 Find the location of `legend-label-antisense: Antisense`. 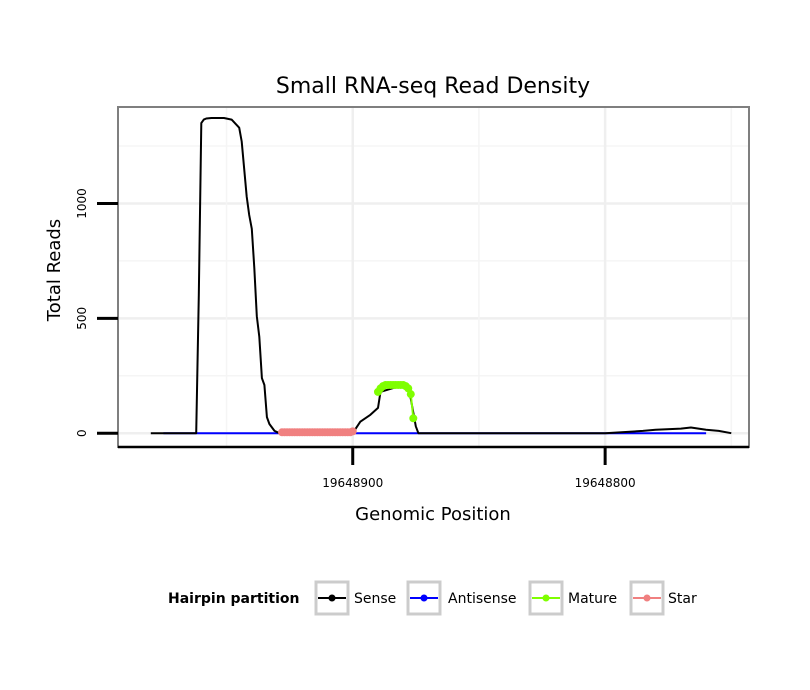

legend-label-antisense: Antisense is located at coordinates (482, 599).